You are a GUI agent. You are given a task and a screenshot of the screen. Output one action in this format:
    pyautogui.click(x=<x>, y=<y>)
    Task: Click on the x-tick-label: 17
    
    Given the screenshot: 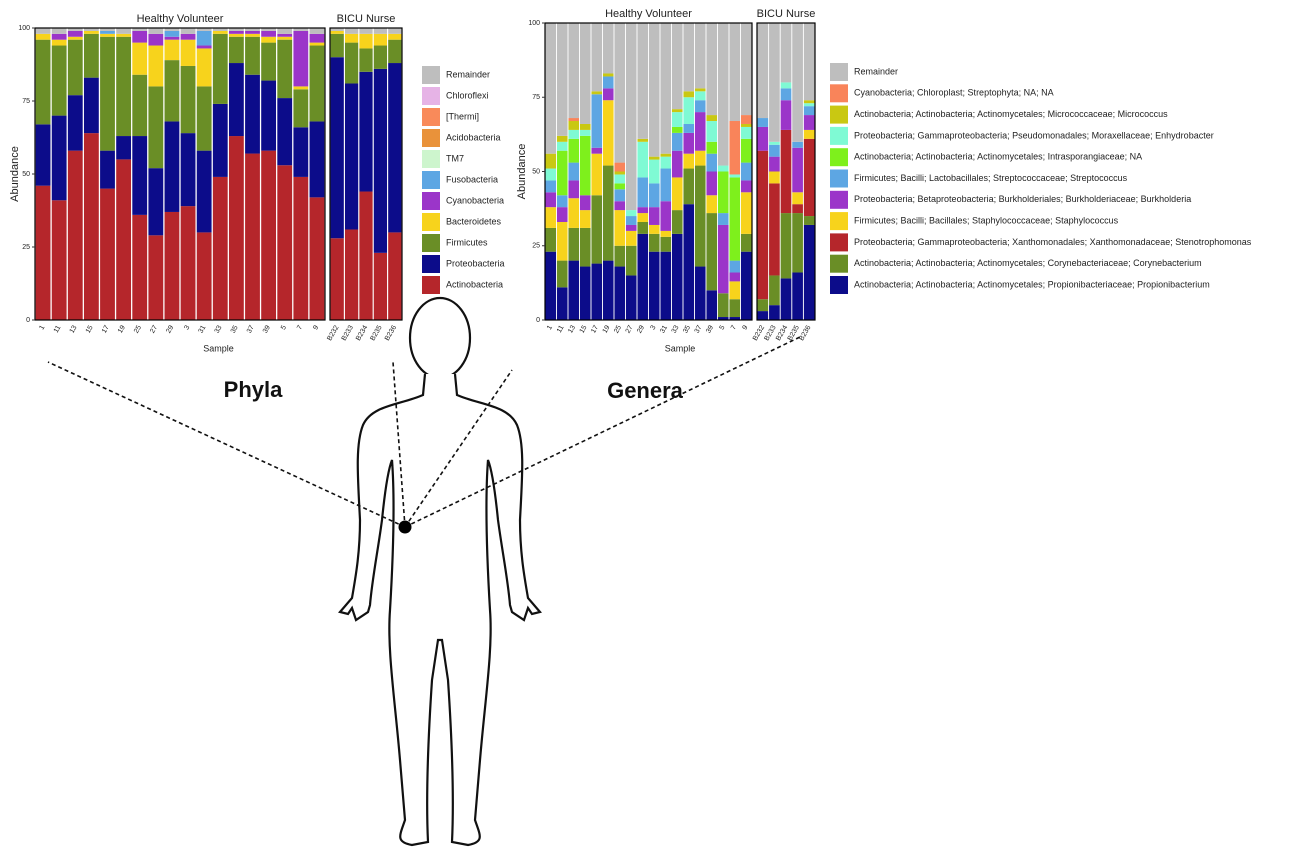 What is the action you would take?
    pyautogui.click(x=595, y=329)
    